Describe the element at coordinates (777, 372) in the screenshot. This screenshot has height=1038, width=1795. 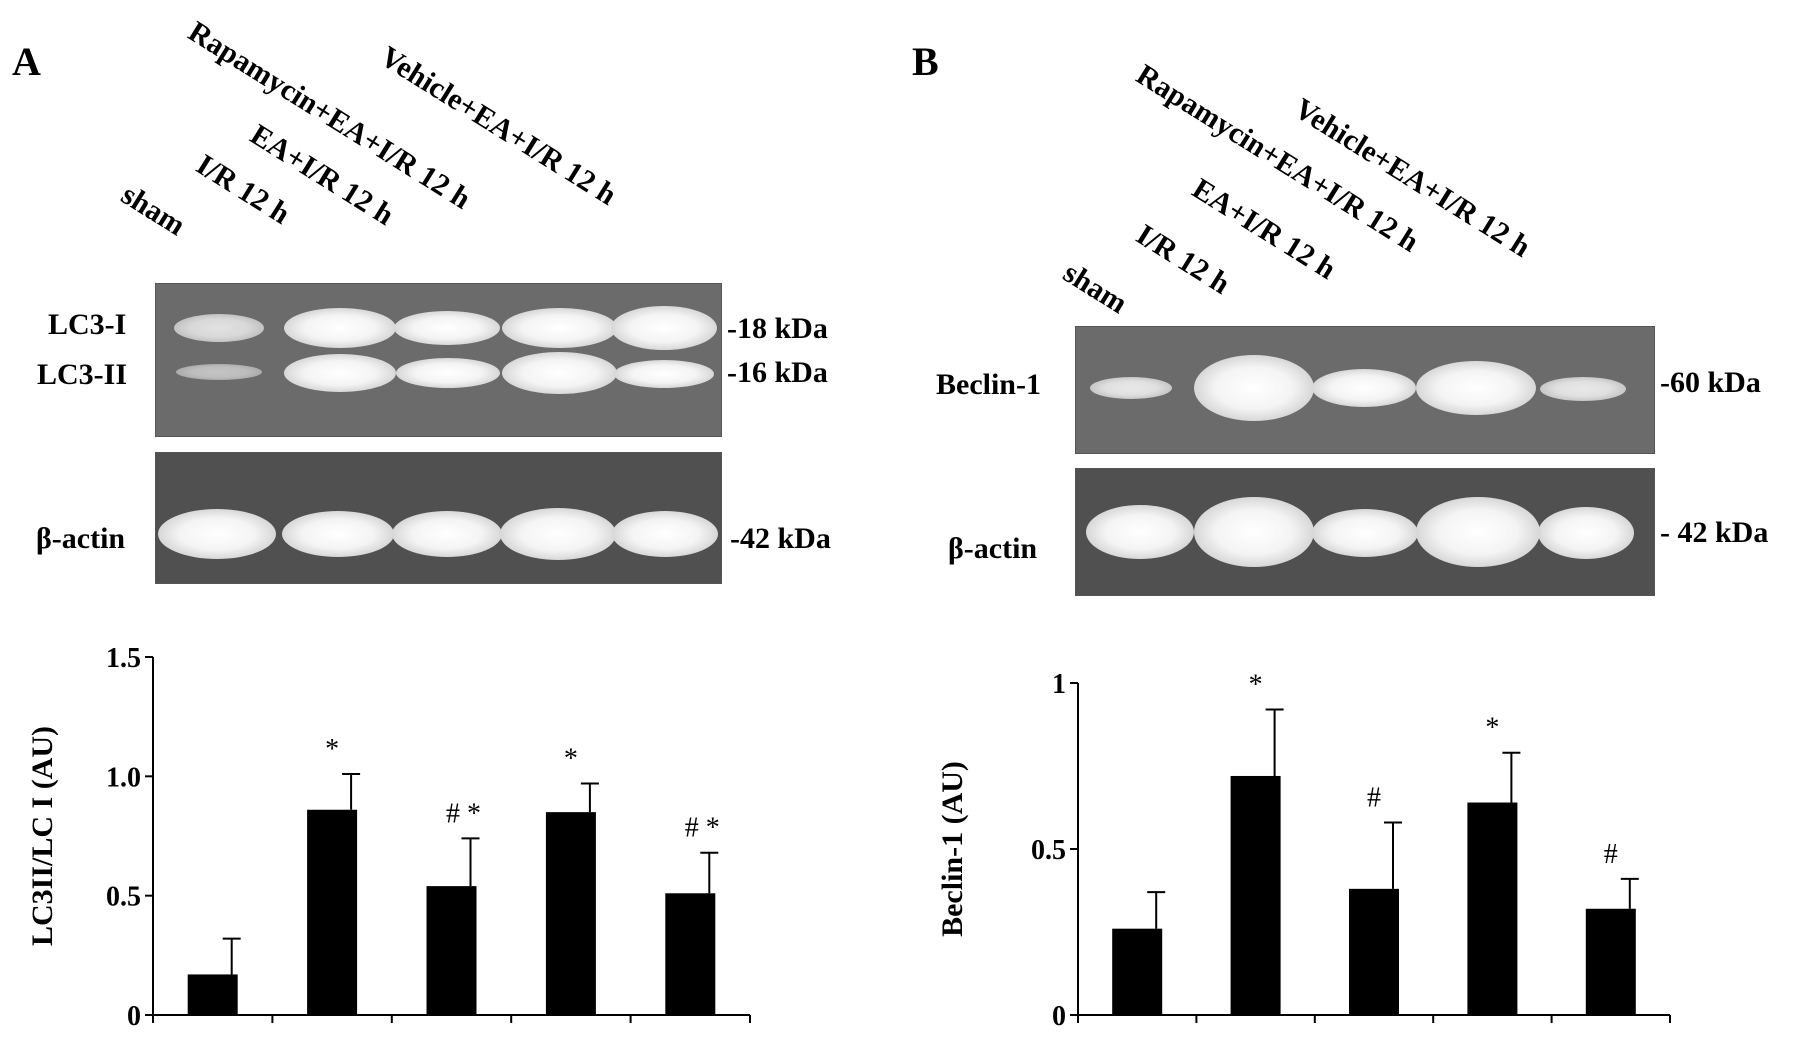
I see `kda-16: -16 kDa` at that location.